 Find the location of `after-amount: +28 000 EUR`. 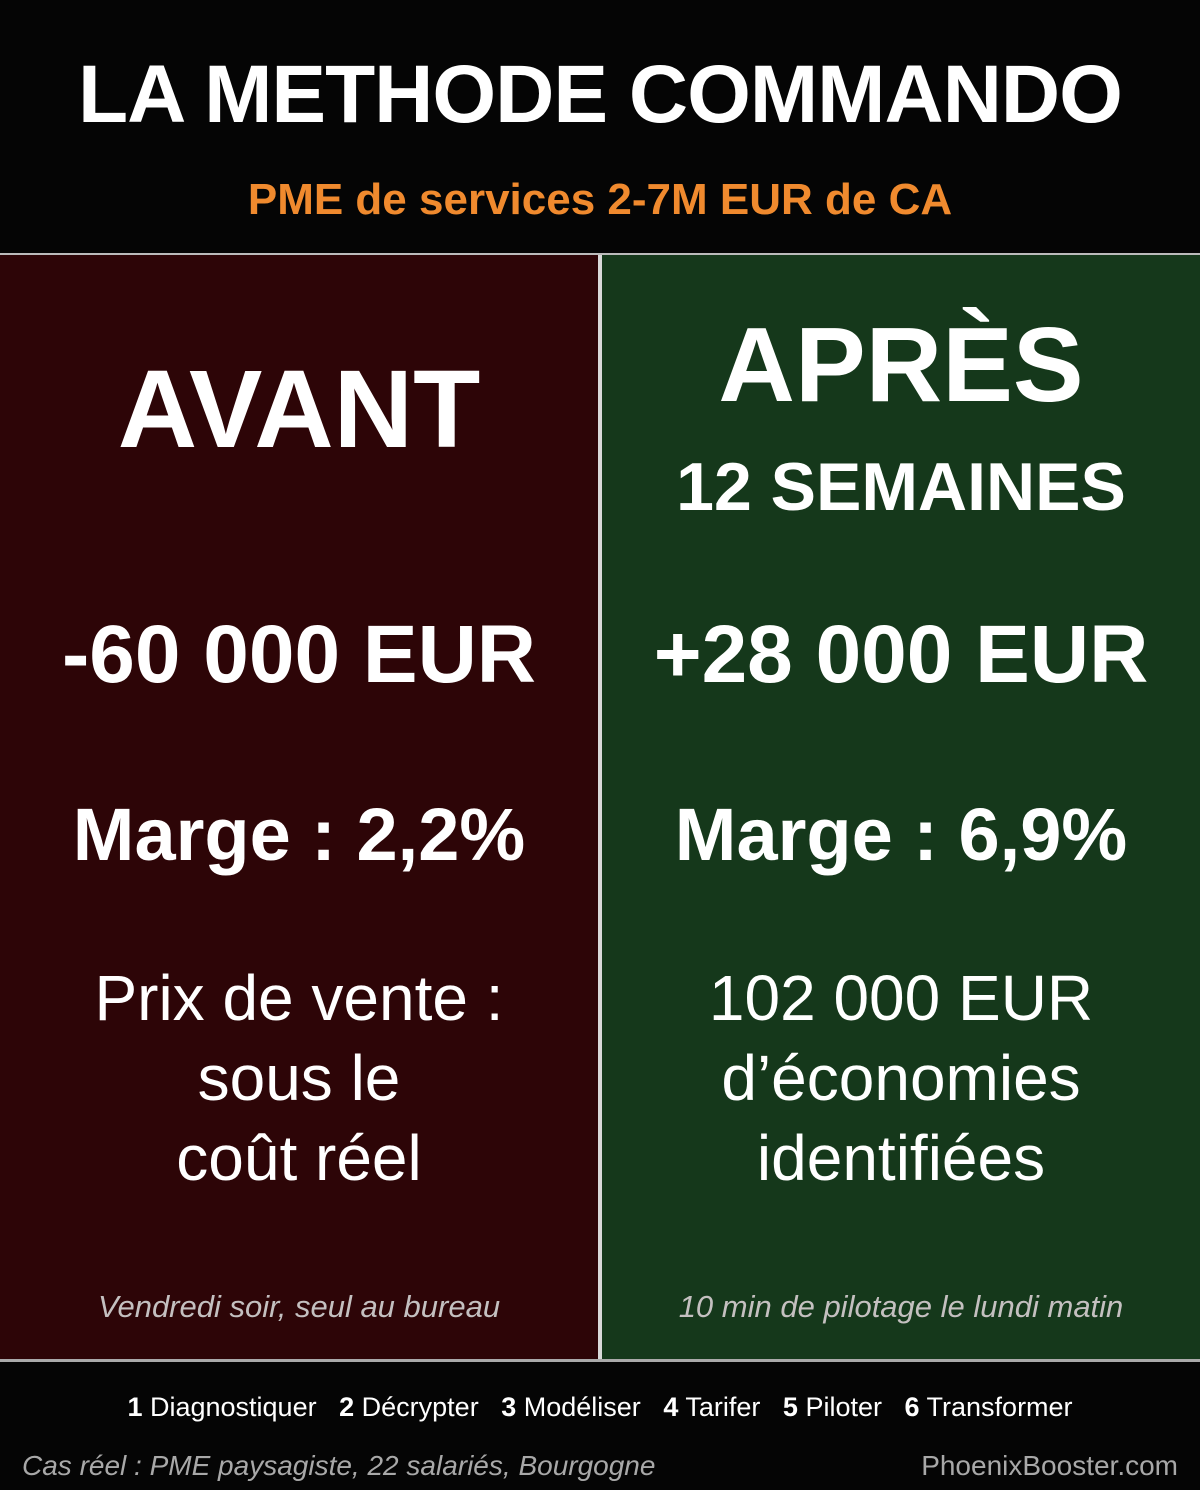

after-amount: +28 000 EUR is located at coordinates (901, 654).